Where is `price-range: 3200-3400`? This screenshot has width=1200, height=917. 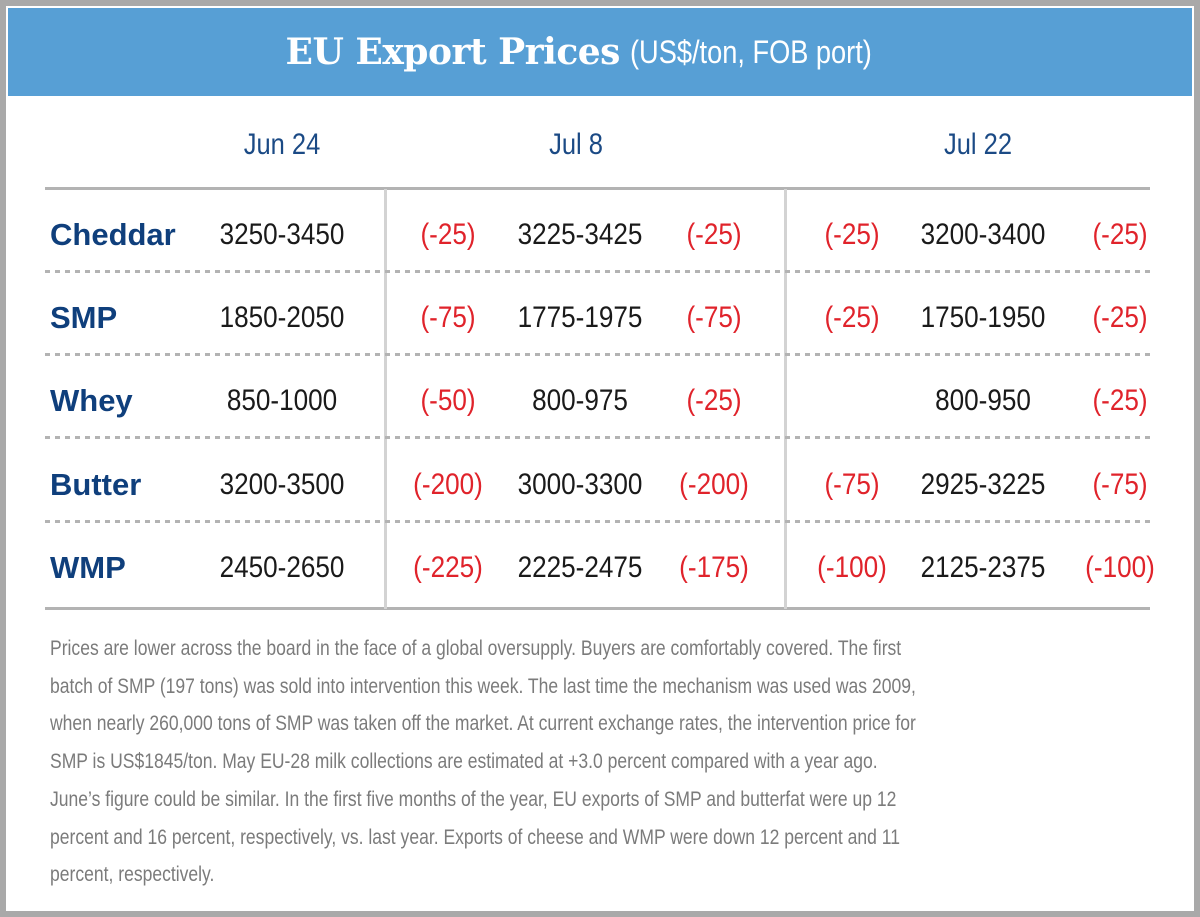
price-range: 3200-3400 is located at coordinates (983, 234).